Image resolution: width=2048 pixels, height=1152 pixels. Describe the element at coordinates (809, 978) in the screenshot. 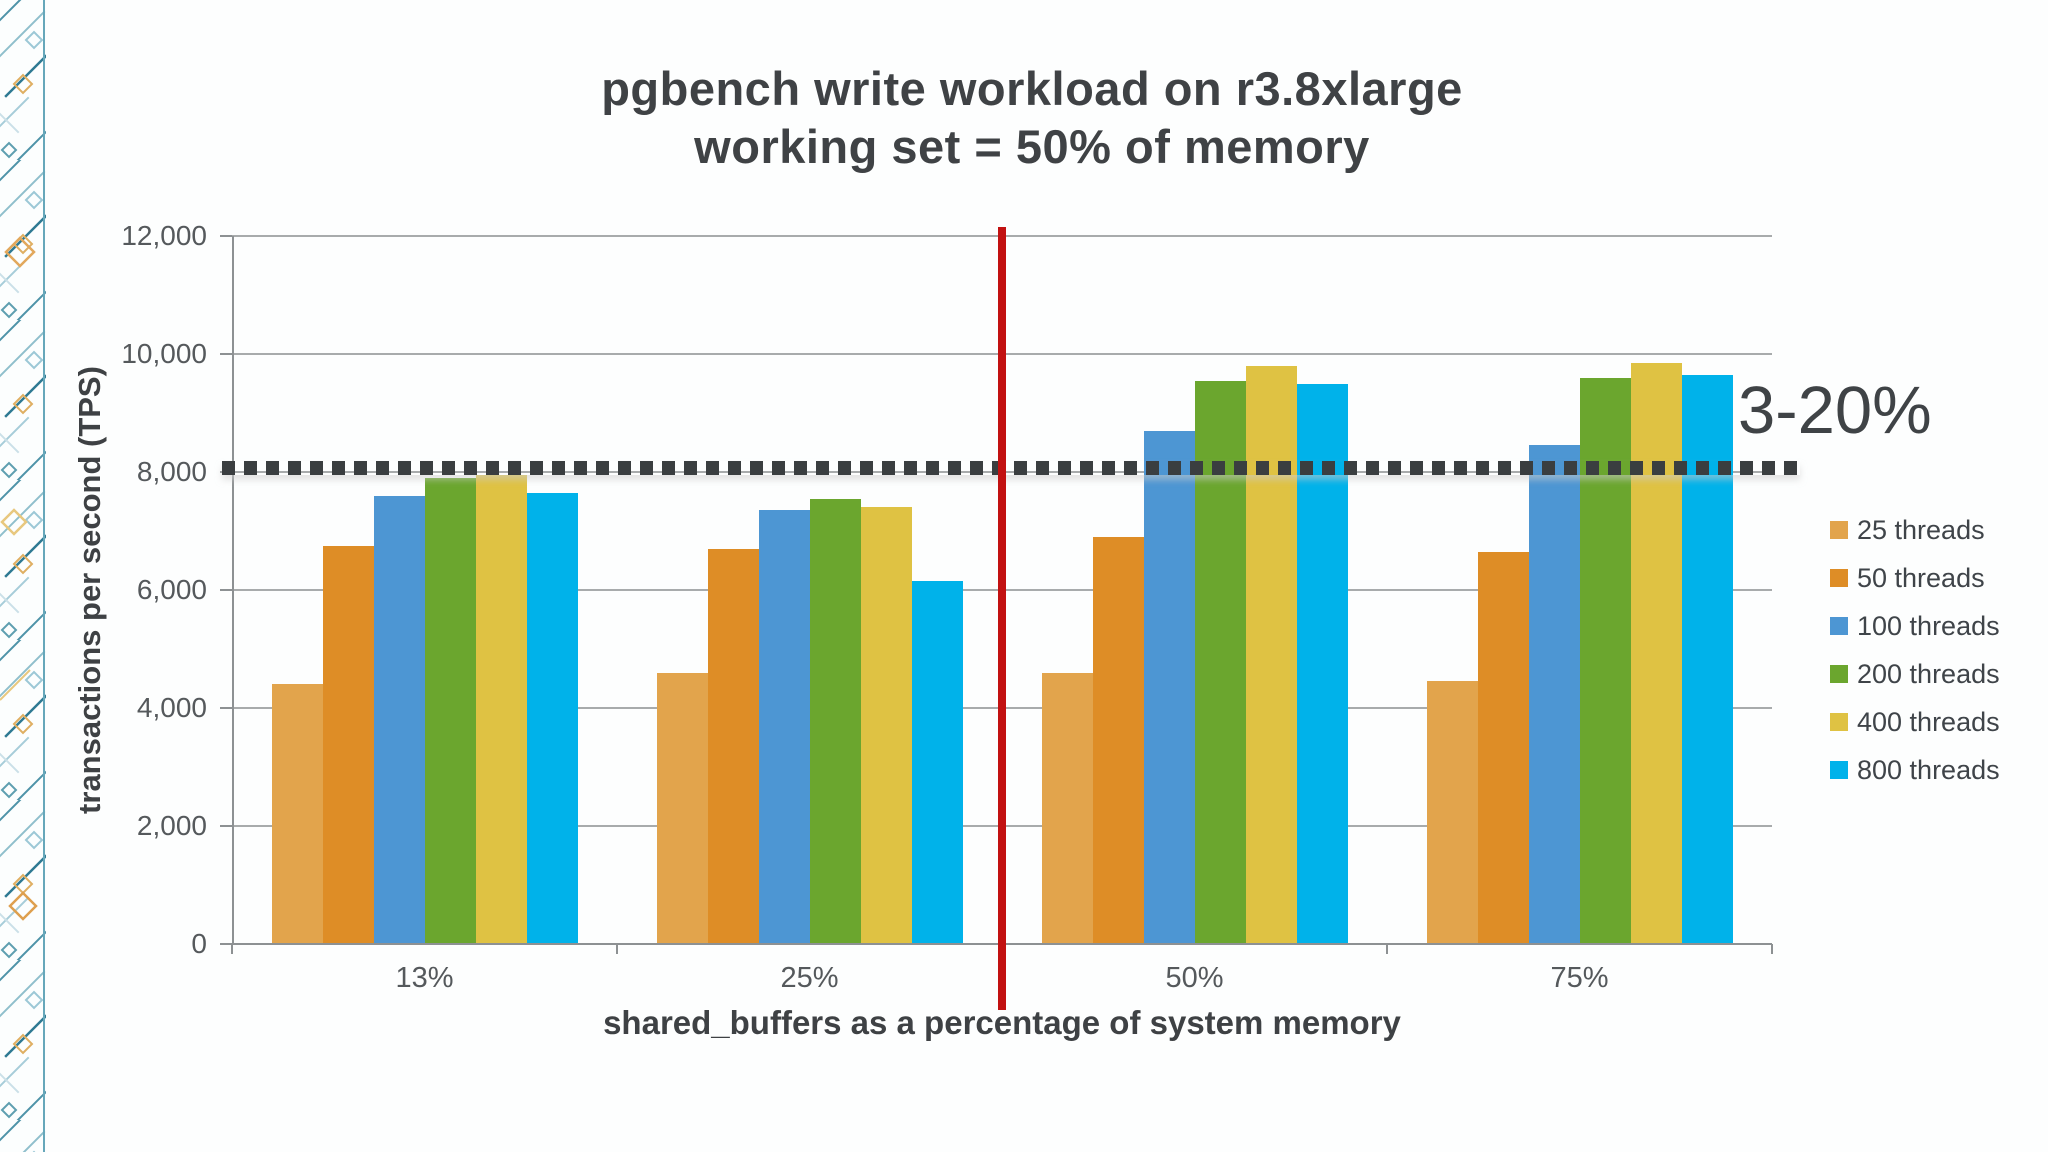

I see `x-tick-label: 25%` at that location.